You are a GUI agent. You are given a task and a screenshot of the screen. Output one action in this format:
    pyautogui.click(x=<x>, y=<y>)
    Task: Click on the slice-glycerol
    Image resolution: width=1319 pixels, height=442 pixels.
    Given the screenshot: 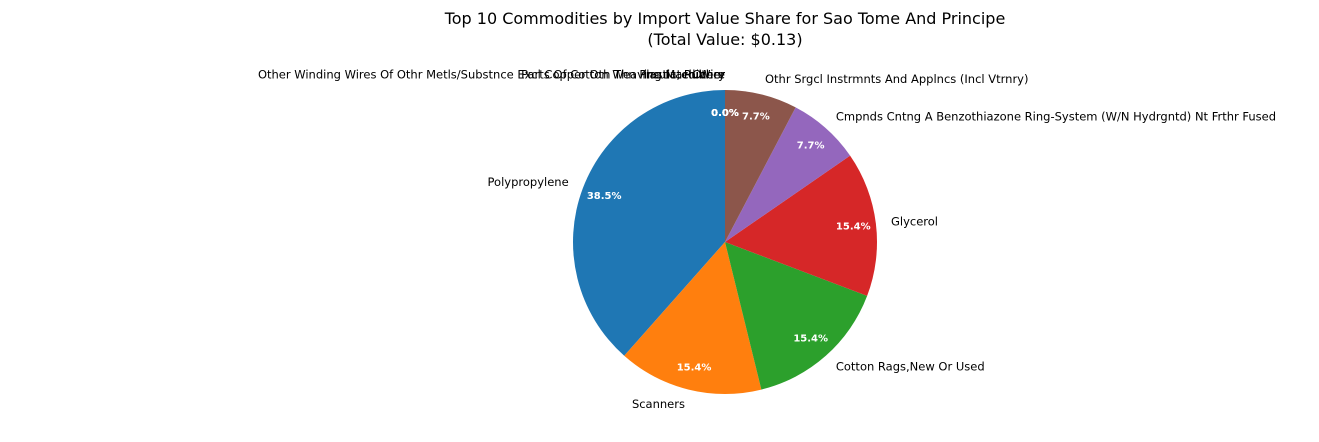 What is the action you would take?
    pyautogui.click(x=801, y=225)
    